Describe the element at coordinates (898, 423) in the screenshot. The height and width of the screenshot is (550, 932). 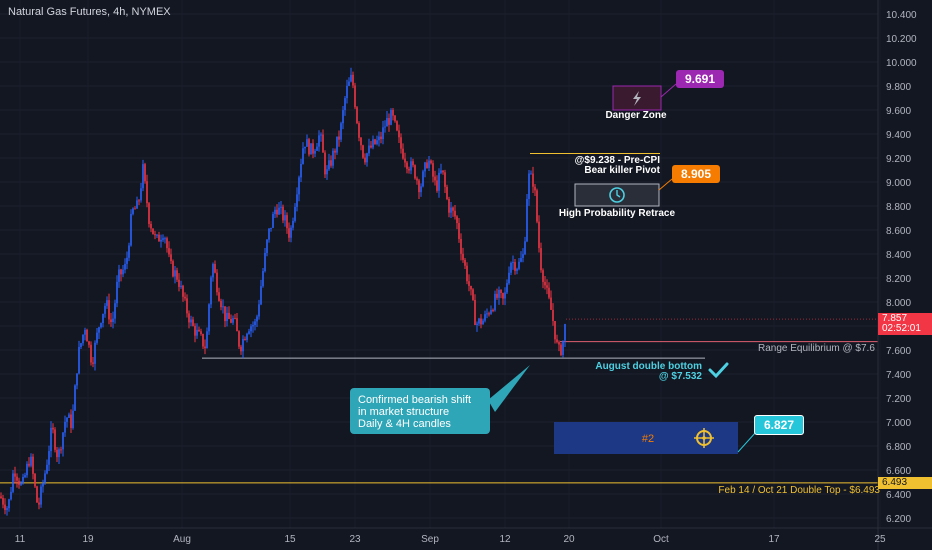
I see `y-tick-label: 7.000` at that location.